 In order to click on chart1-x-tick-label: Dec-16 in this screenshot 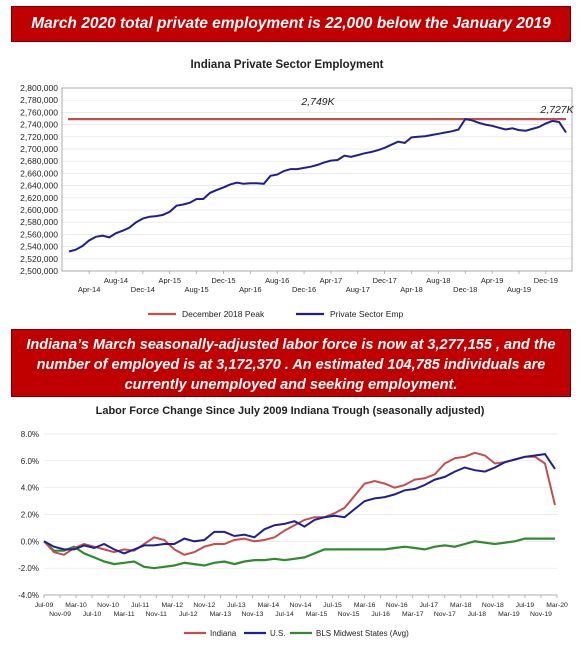, I will do `click(304, 289)`.